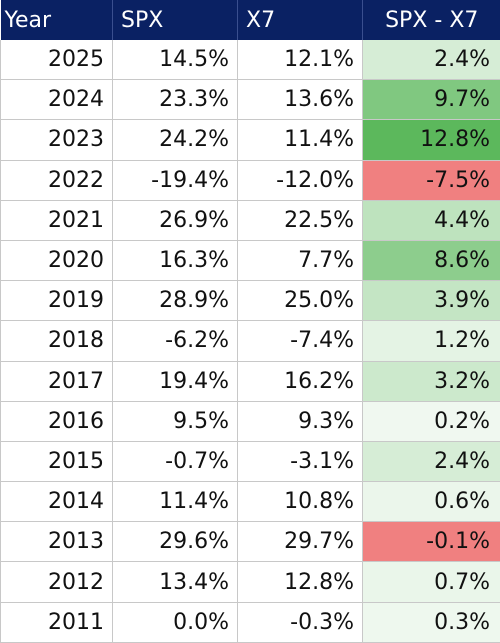 The height and width of the screenshot is (643, 500). Describe the element at coordinates (300, 462) in the screenshot. I see `cell-x7: -3.1%` at that location.